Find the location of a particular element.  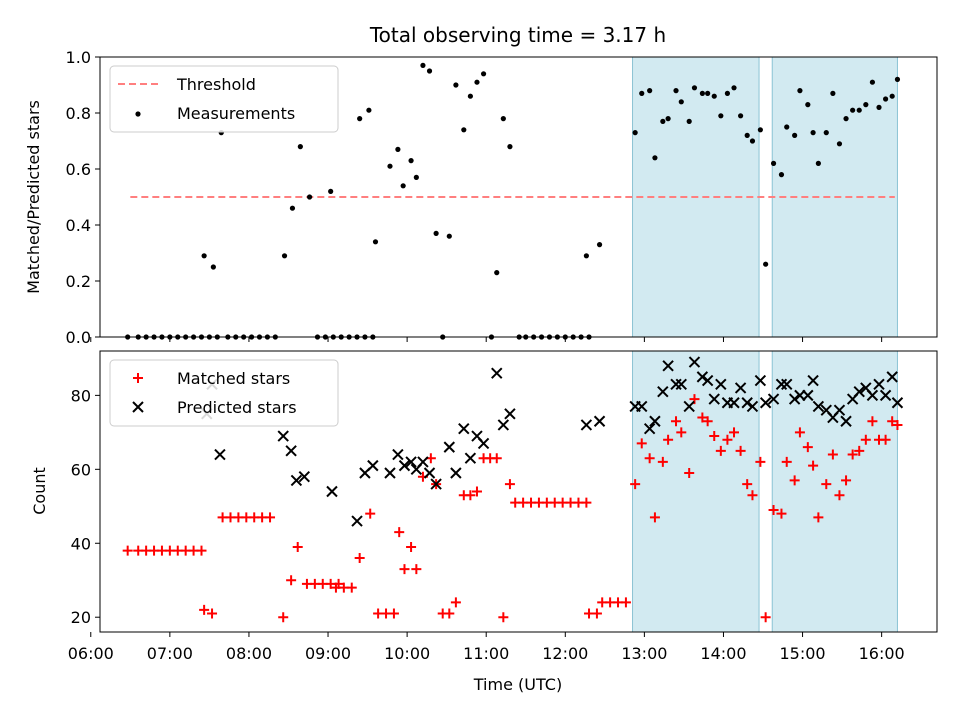

y-tick-label: 20 is located at coordinates (81, 617).